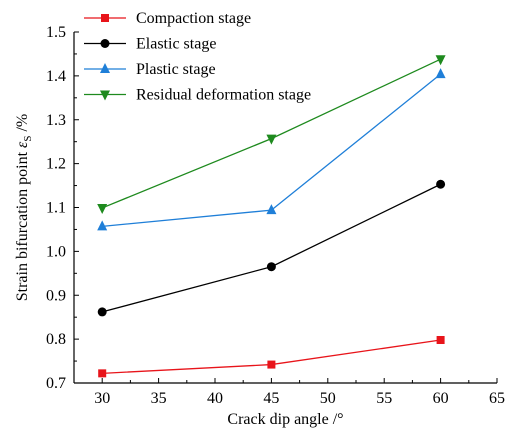  I want to click on x-tick-label: 45, so click(271, 398).